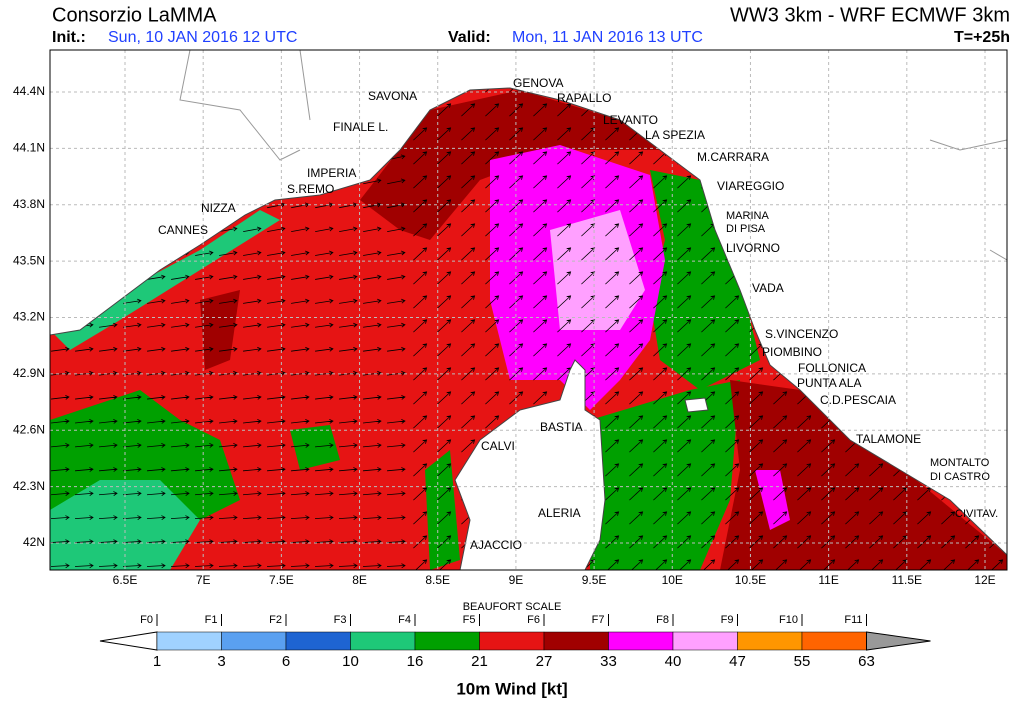 Image resolution: width=1024 pixels, height=707 pixels. I want to click on force-label: F9, so click(727, 620).